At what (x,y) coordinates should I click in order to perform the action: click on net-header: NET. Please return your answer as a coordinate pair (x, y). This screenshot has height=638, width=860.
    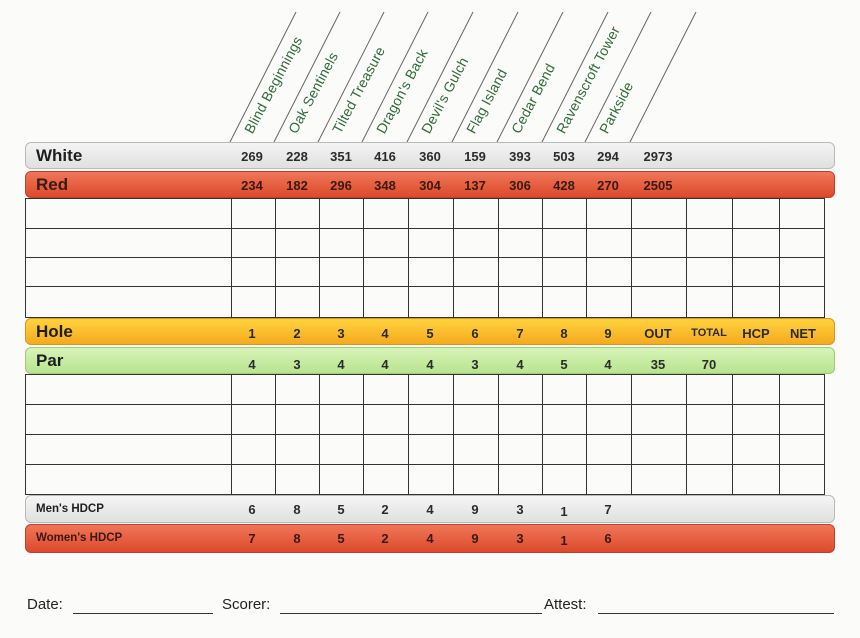
    Looking at the image, I should click on (803, 333).